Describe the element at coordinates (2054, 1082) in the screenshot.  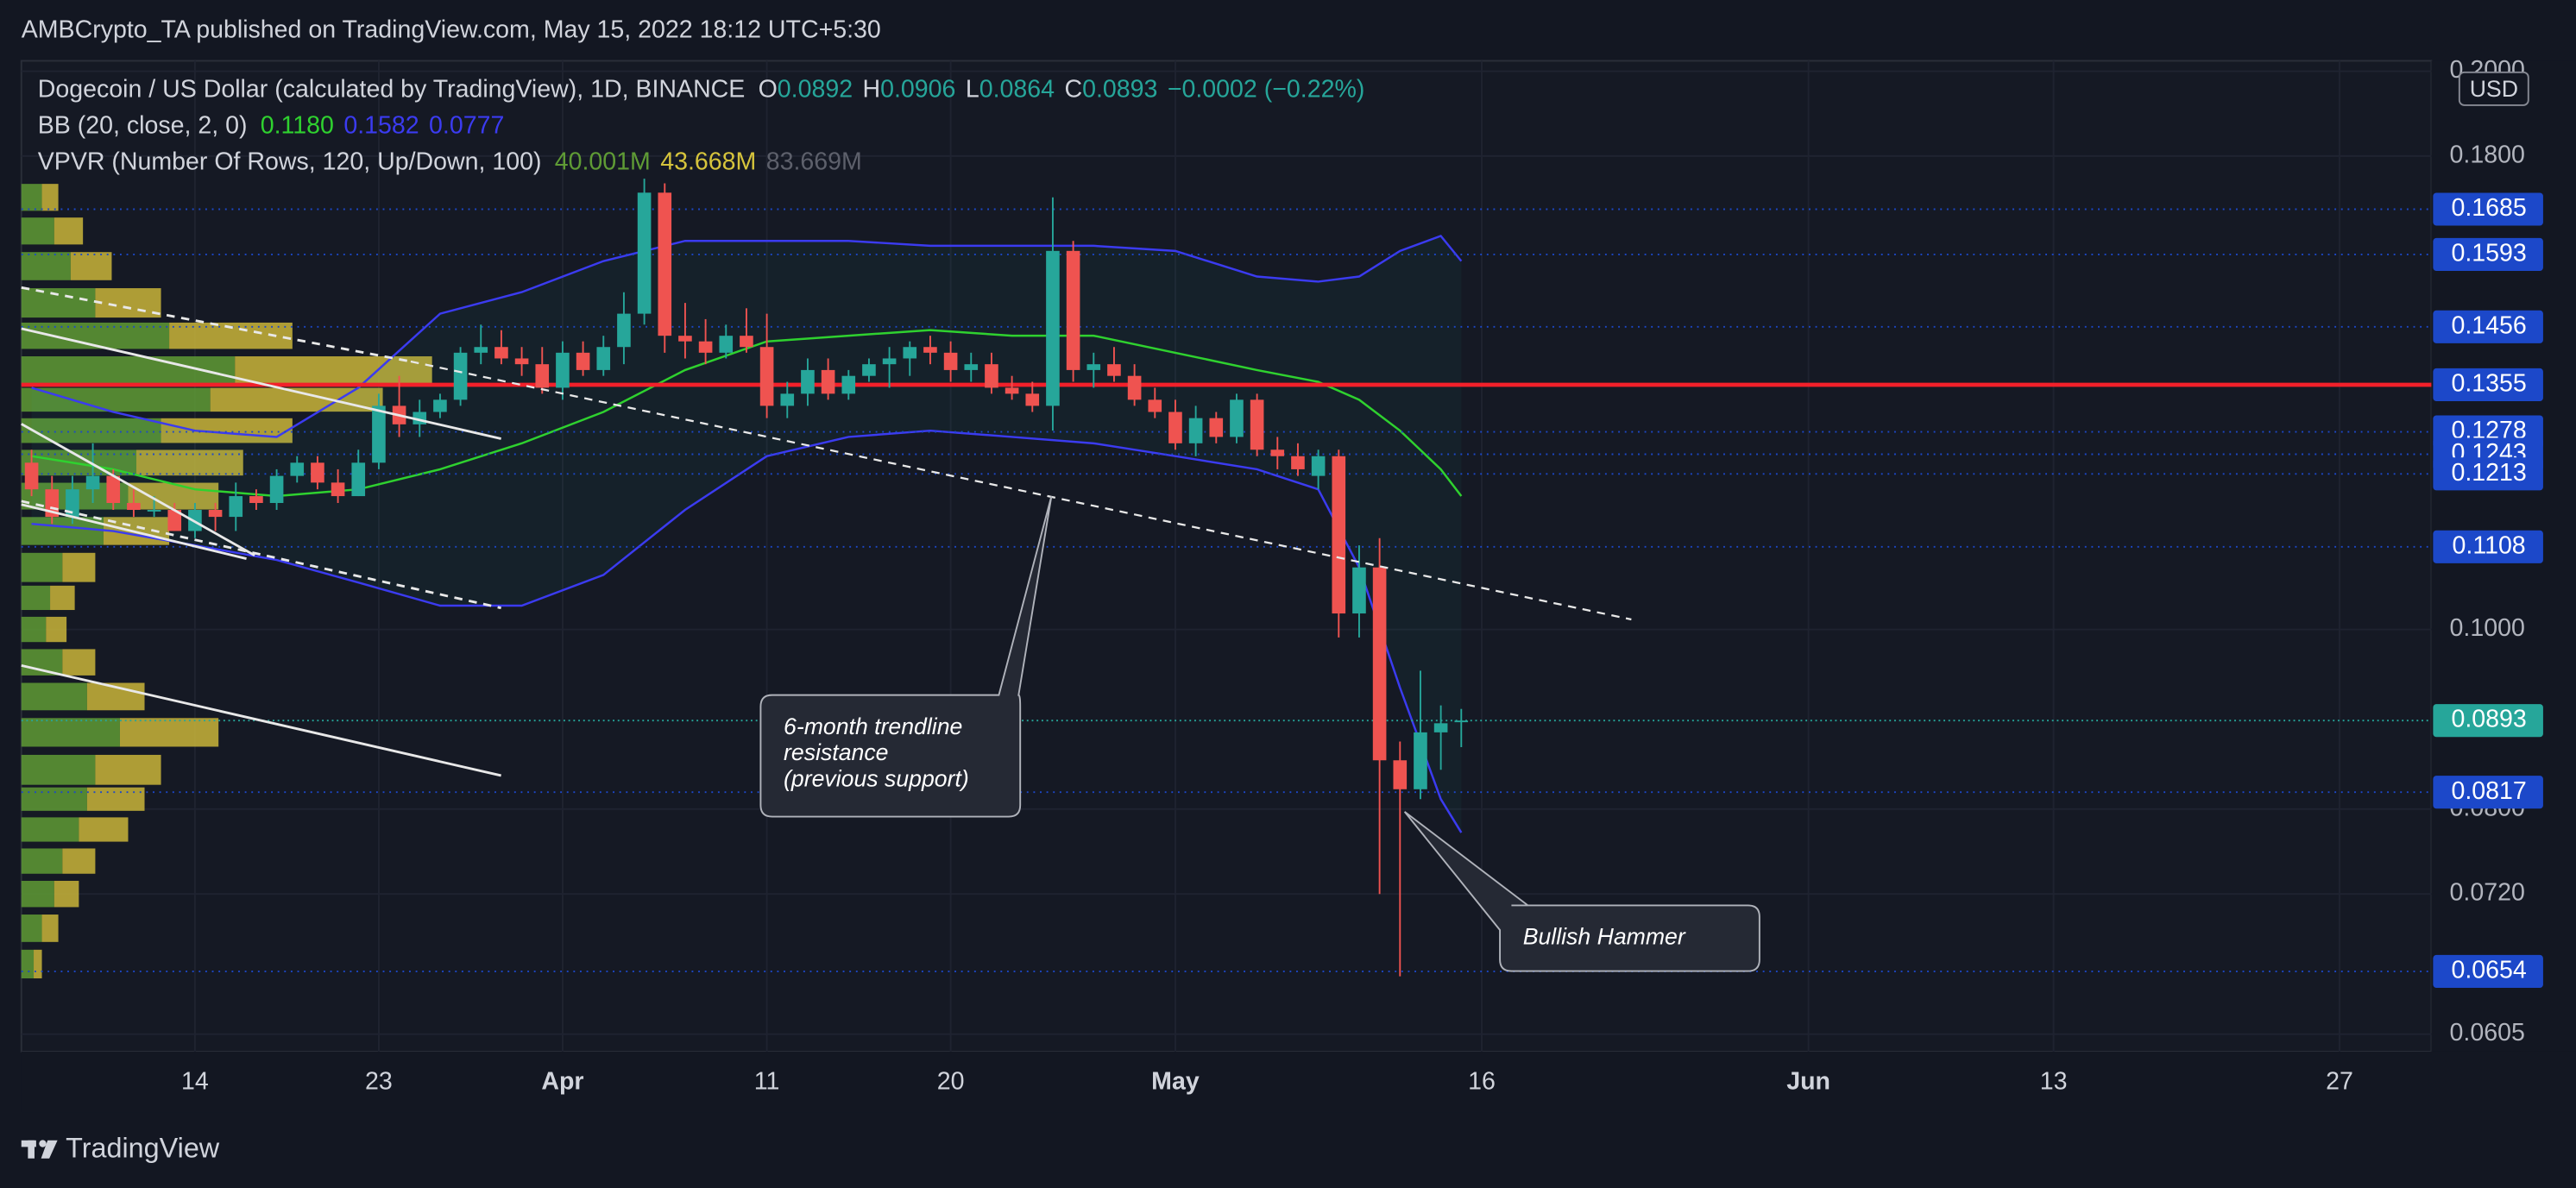
I see `x-tick-label: 13` at that location.